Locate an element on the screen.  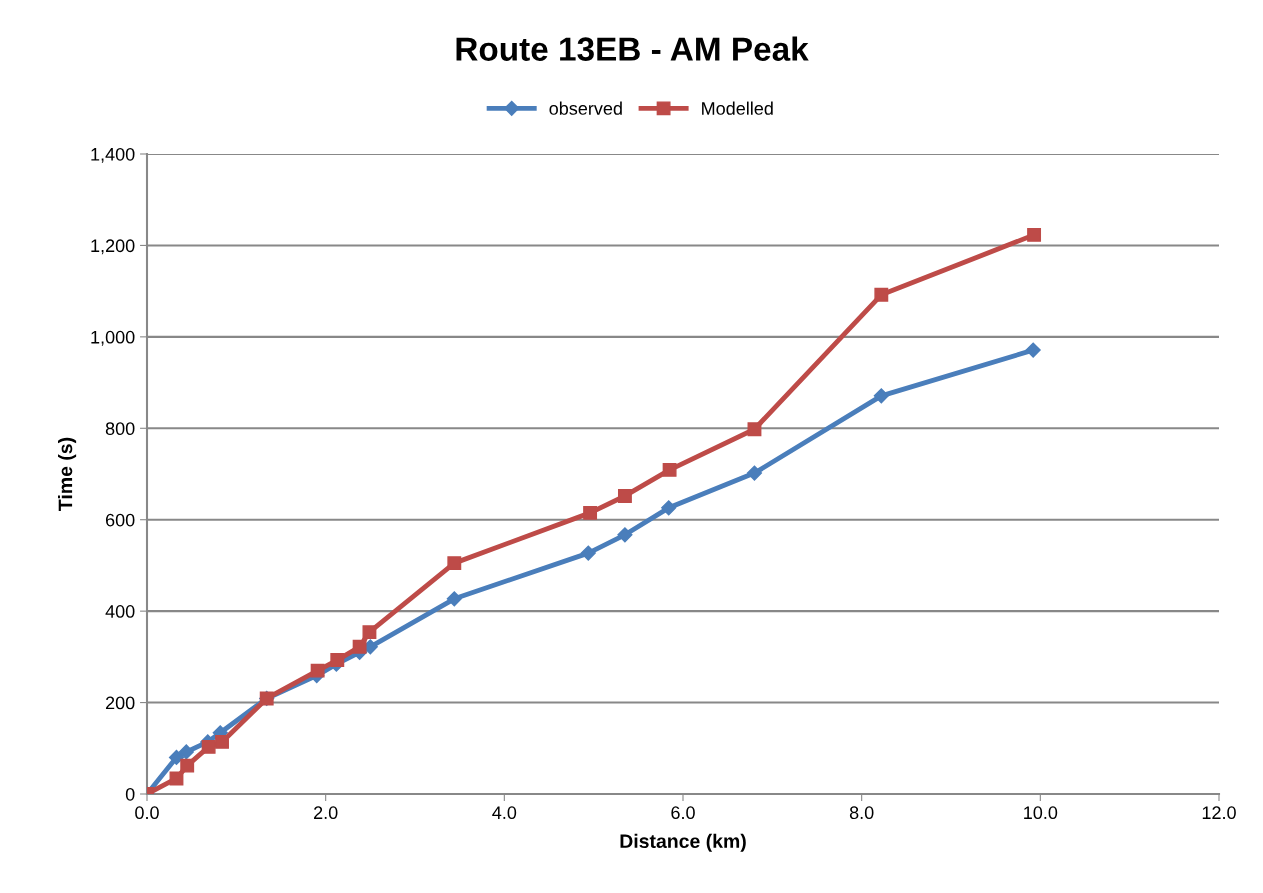
y-tick-label: 600 is located at coordinates (120, 520).